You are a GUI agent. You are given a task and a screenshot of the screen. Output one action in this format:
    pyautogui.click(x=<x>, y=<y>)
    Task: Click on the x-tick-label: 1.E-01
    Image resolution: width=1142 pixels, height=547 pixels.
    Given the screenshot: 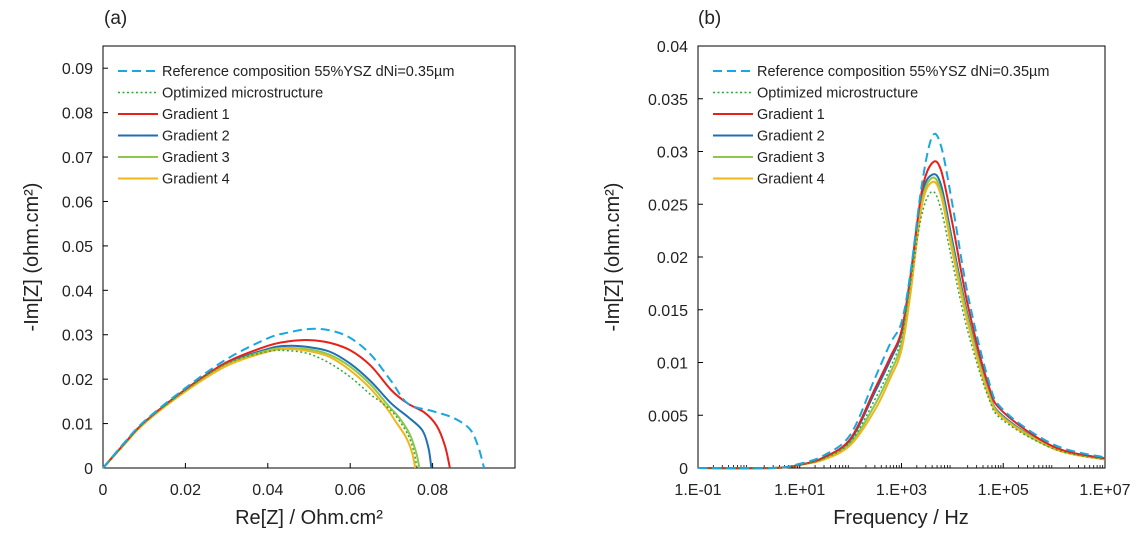 What is the action you would take?
    pyautogui.click(x=697, y=490)
    